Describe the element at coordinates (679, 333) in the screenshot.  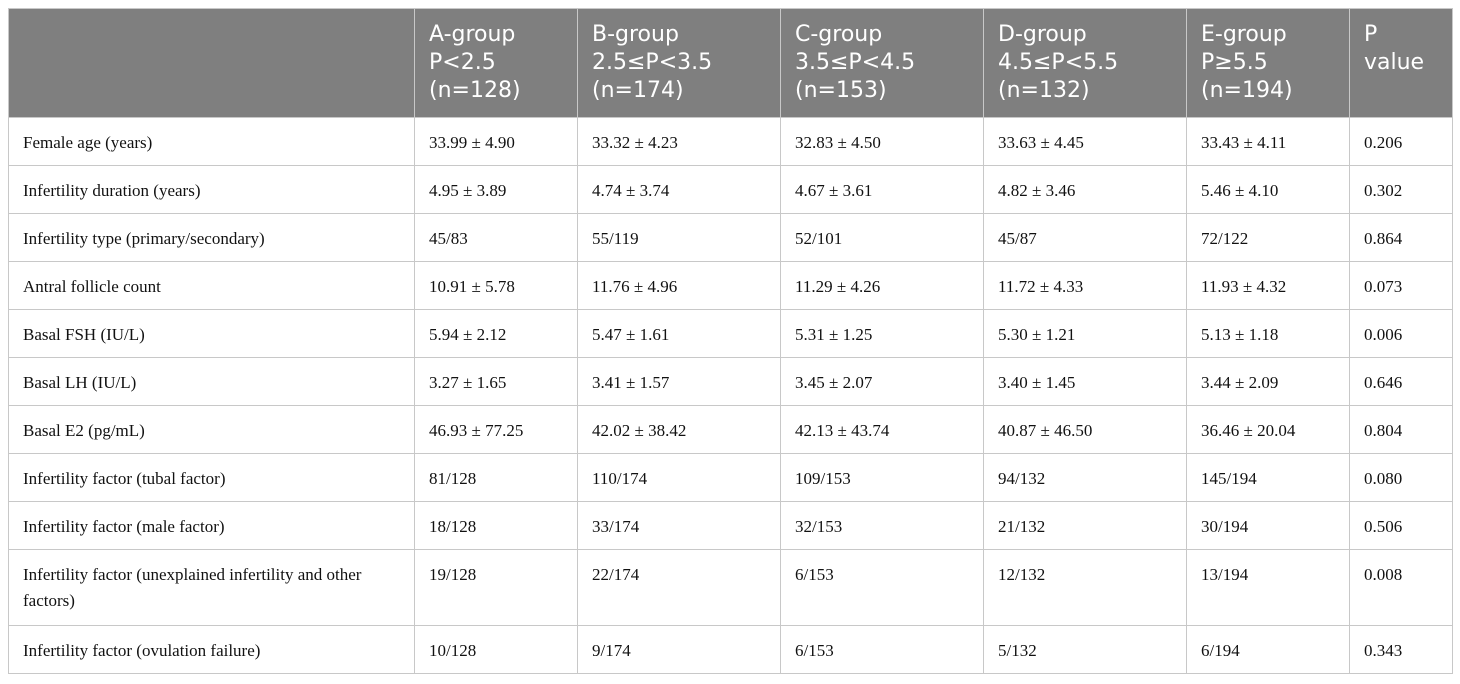
I see `cell-b-group: 5.47 ± 1.61` at that location.